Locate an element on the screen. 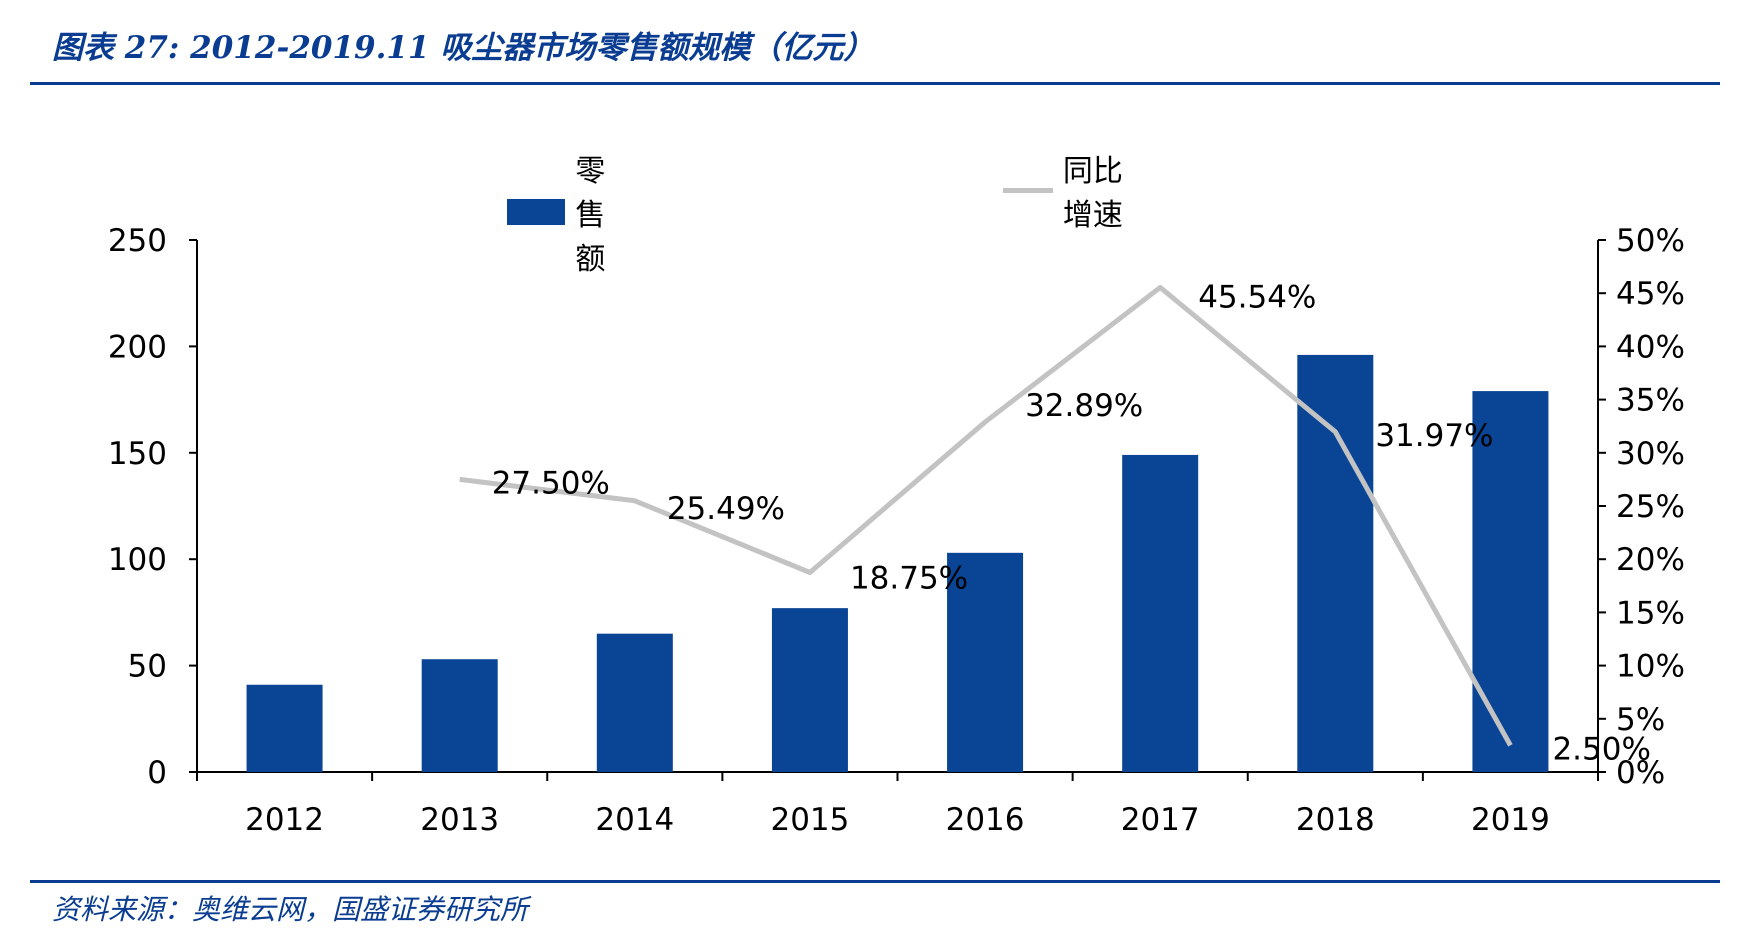  y-right-tick-label: 45% is located at coordinates (1650, 294).